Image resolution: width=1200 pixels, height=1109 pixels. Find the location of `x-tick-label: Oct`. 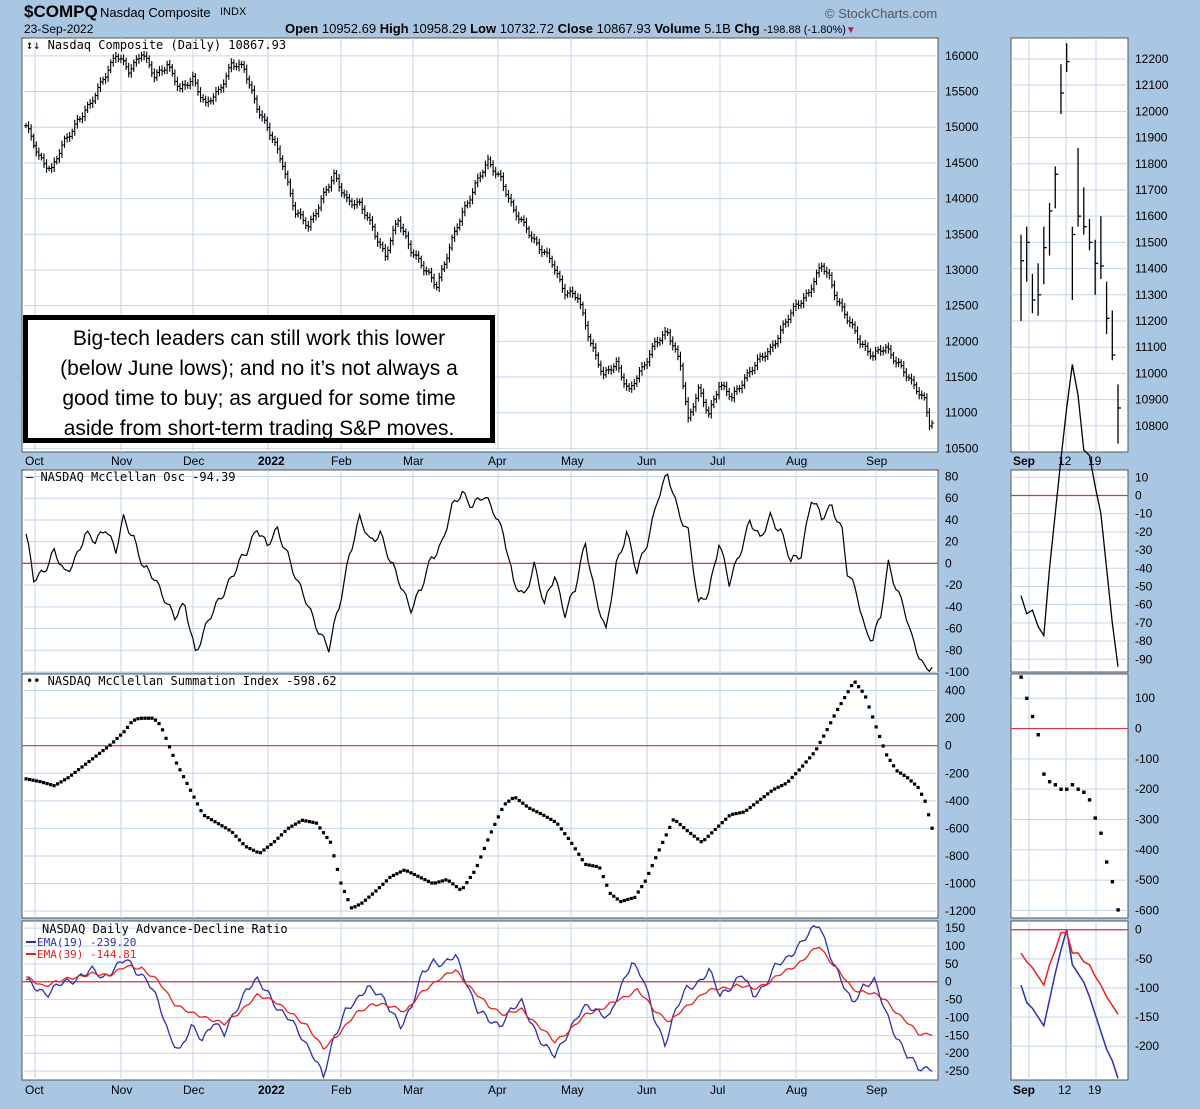

x-tick-label: Oct is located at coordinates (34, 1090).